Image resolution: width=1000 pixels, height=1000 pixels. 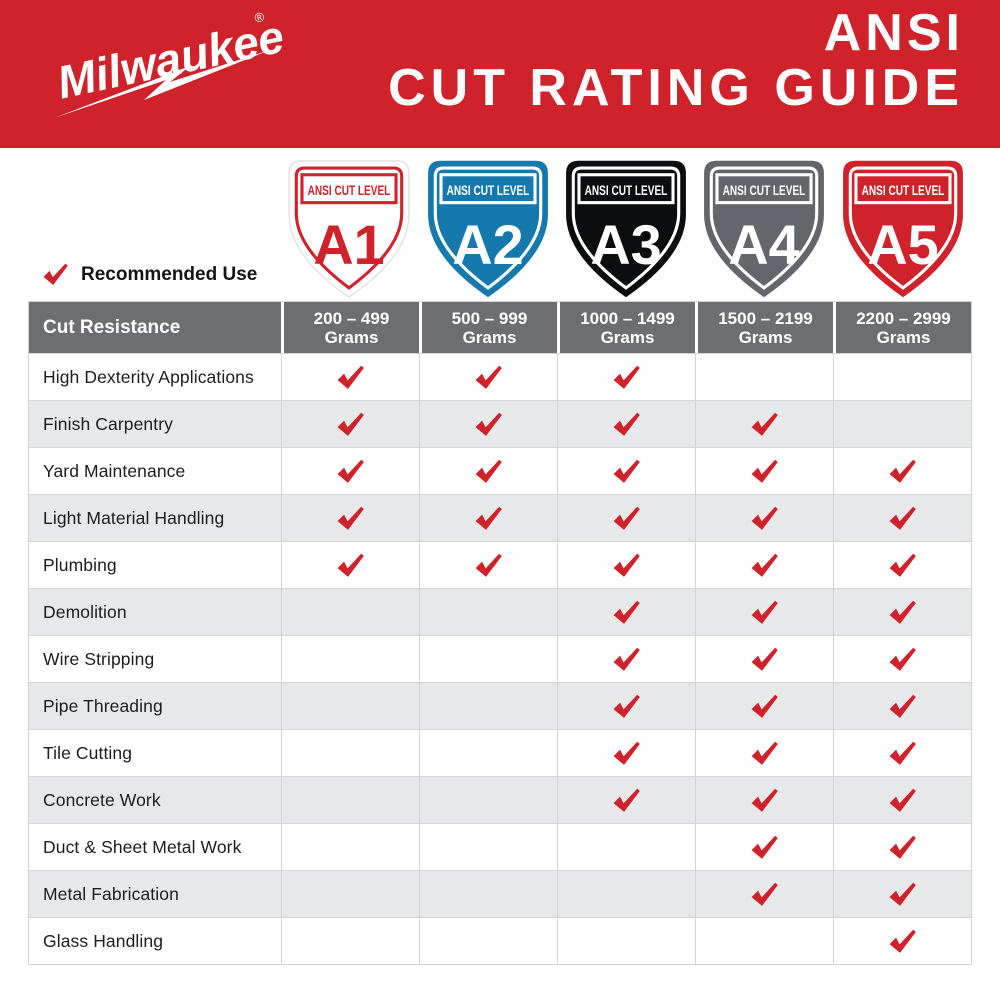 What do you see at coordinates (625, 244) in the screenshot?
I see `shield-level-label: A3` at bounding box center [625, 244].